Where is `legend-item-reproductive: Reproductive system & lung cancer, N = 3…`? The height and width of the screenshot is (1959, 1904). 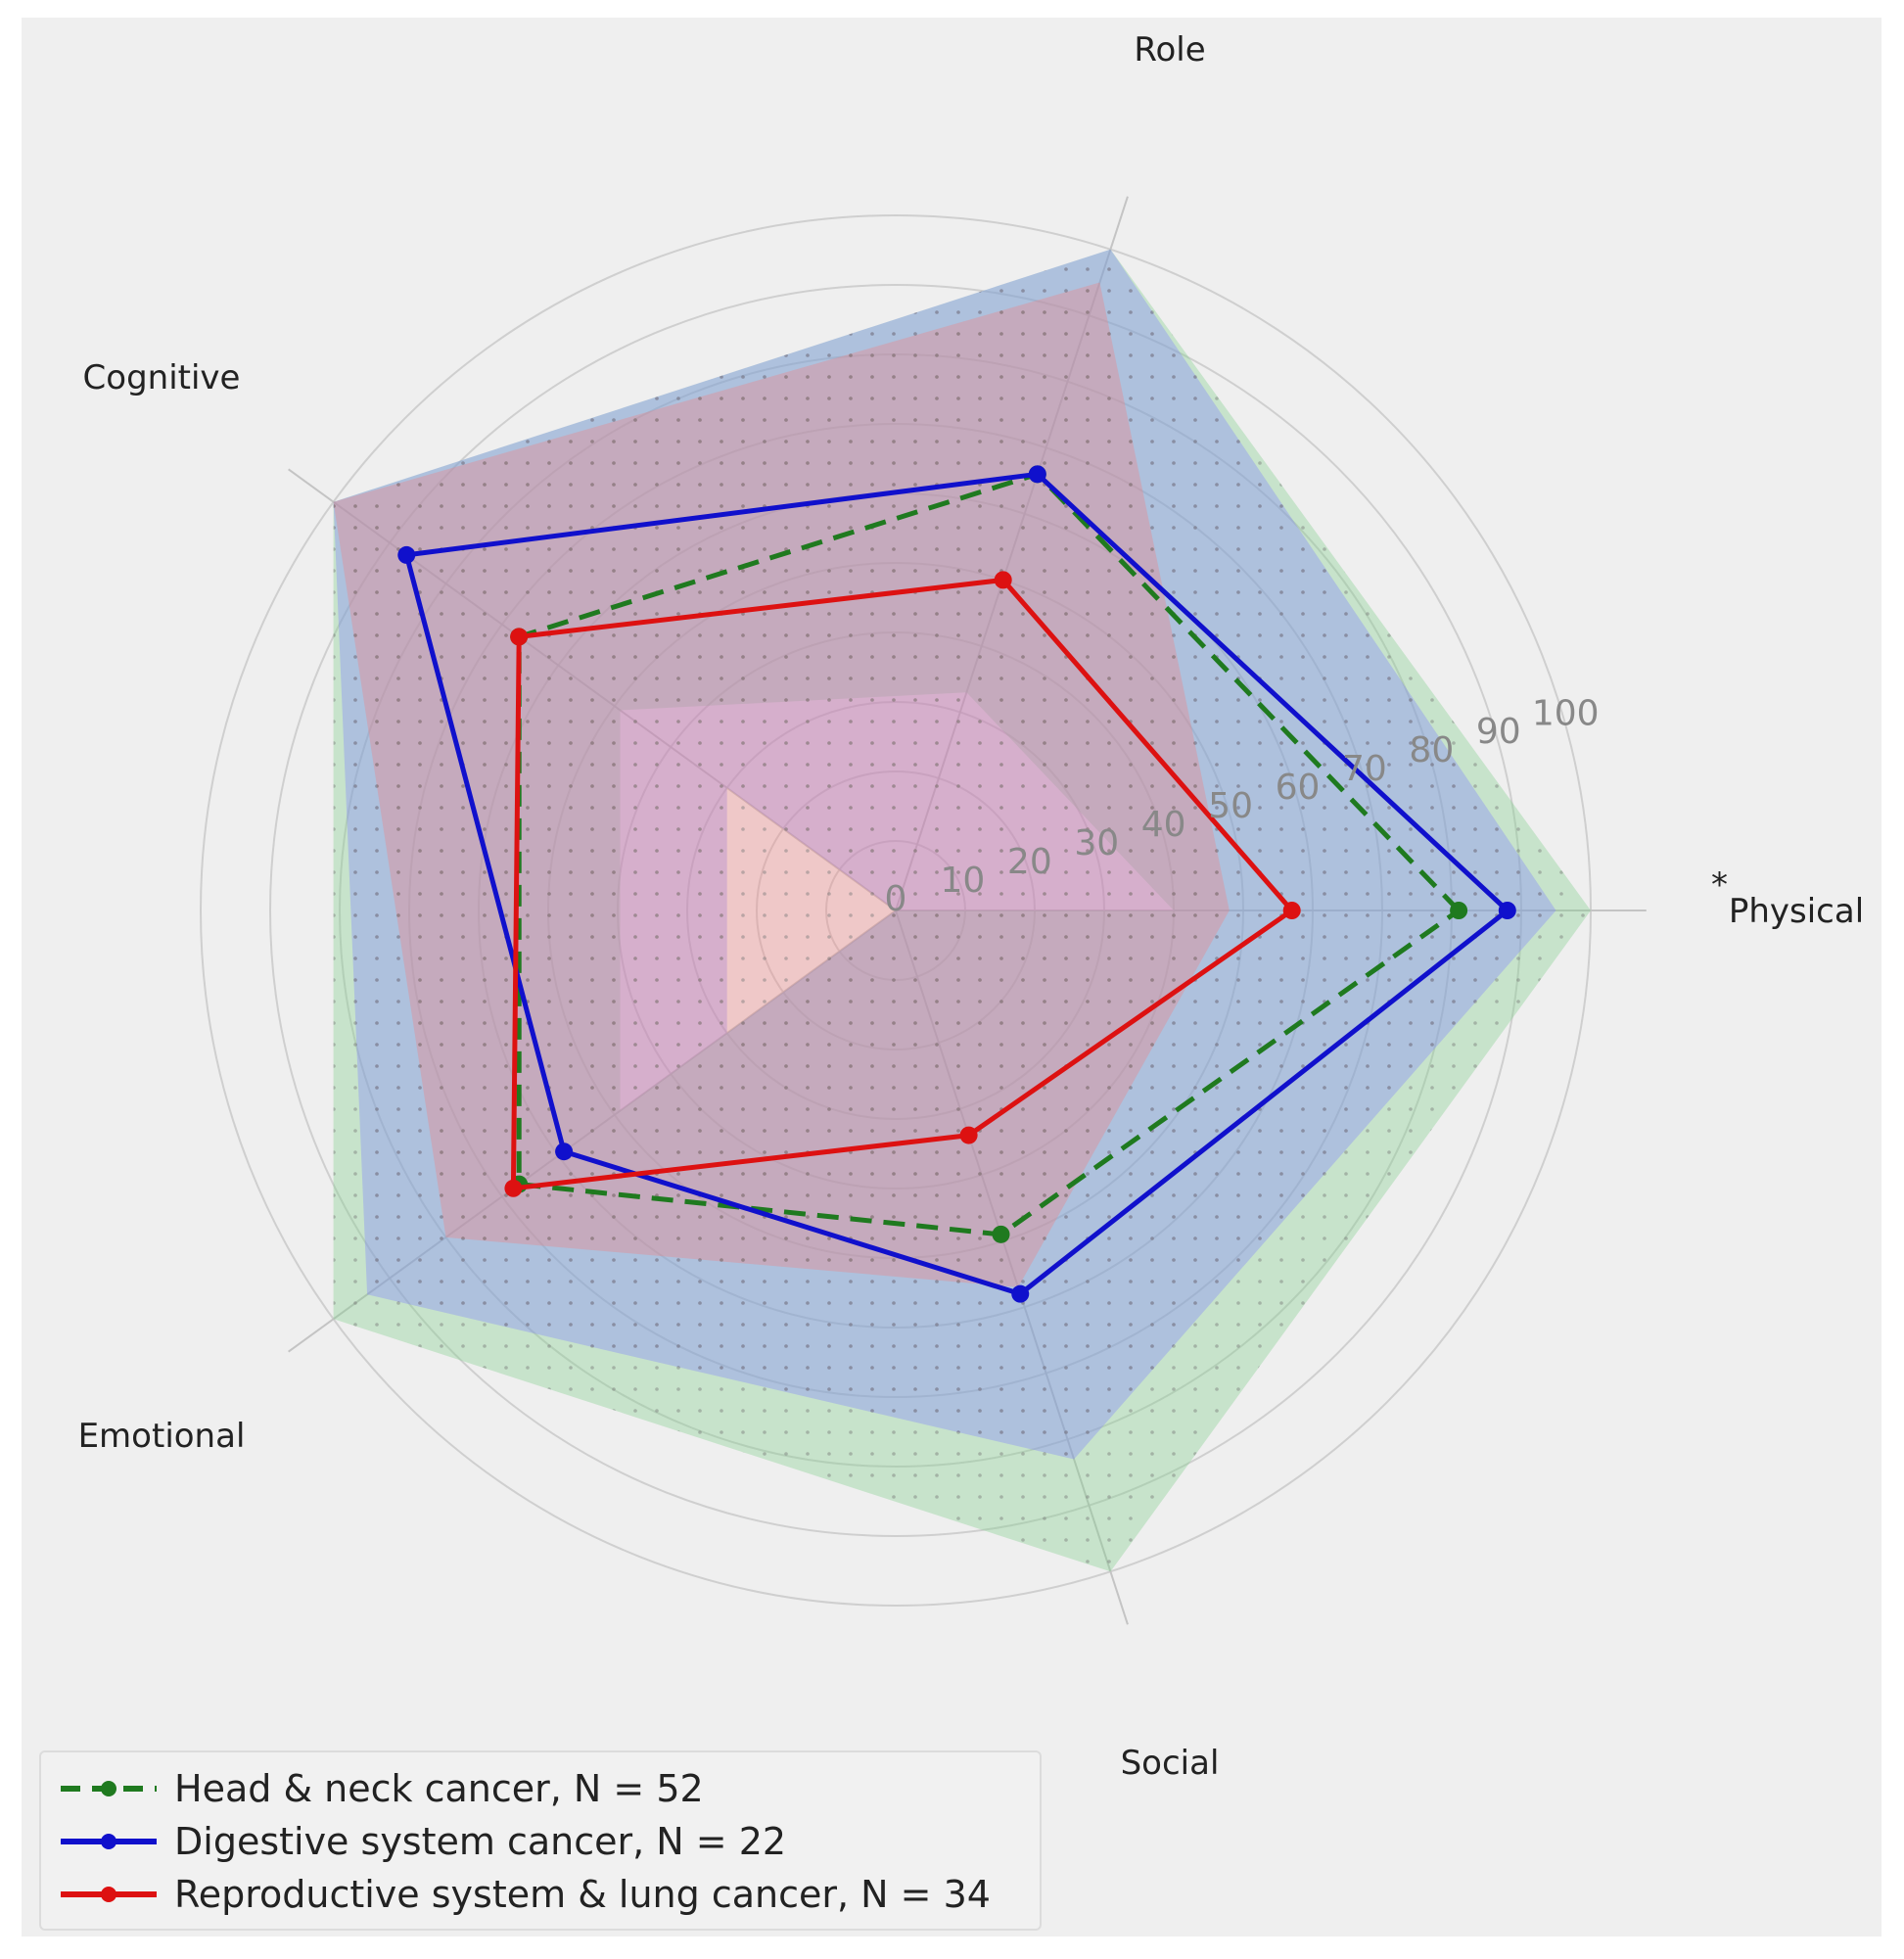 legend-item-reproductive: Reproductive system & lung cancer, N = 3… is located at coordinates (523, 1895).